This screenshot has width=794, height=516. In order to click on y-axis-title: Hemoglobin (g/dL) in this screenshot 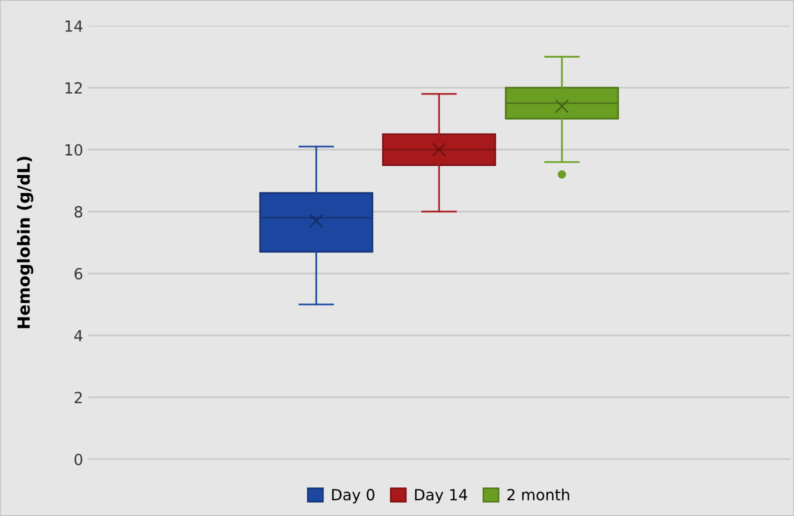, I will do `click(25, 242)`.